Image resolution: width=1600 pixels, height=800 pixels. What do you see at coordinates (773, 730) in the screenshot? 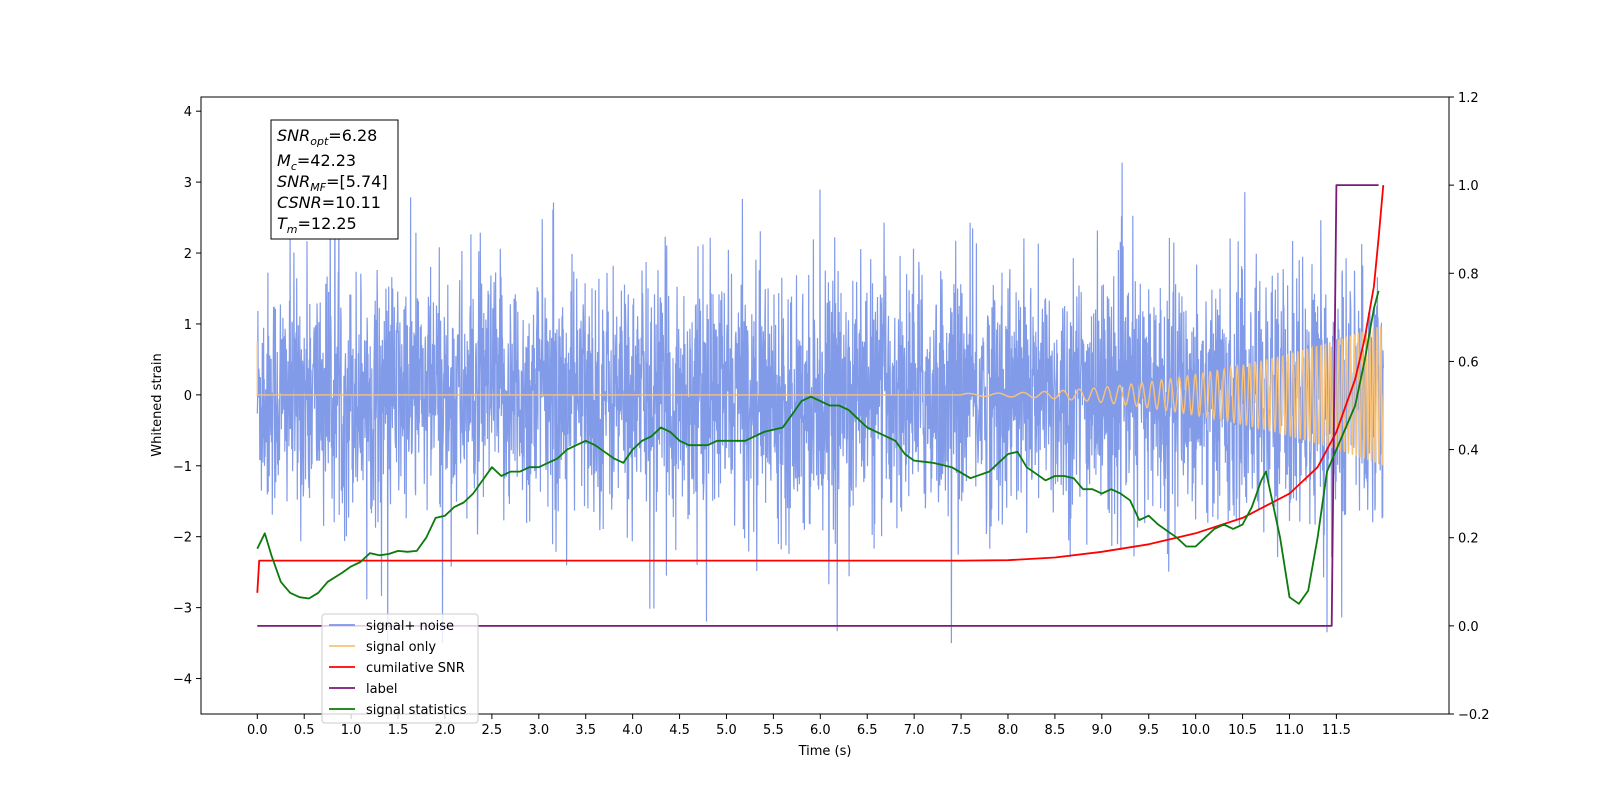
I see `x-tick-label: 5.5` at bounding box center [773, 730].